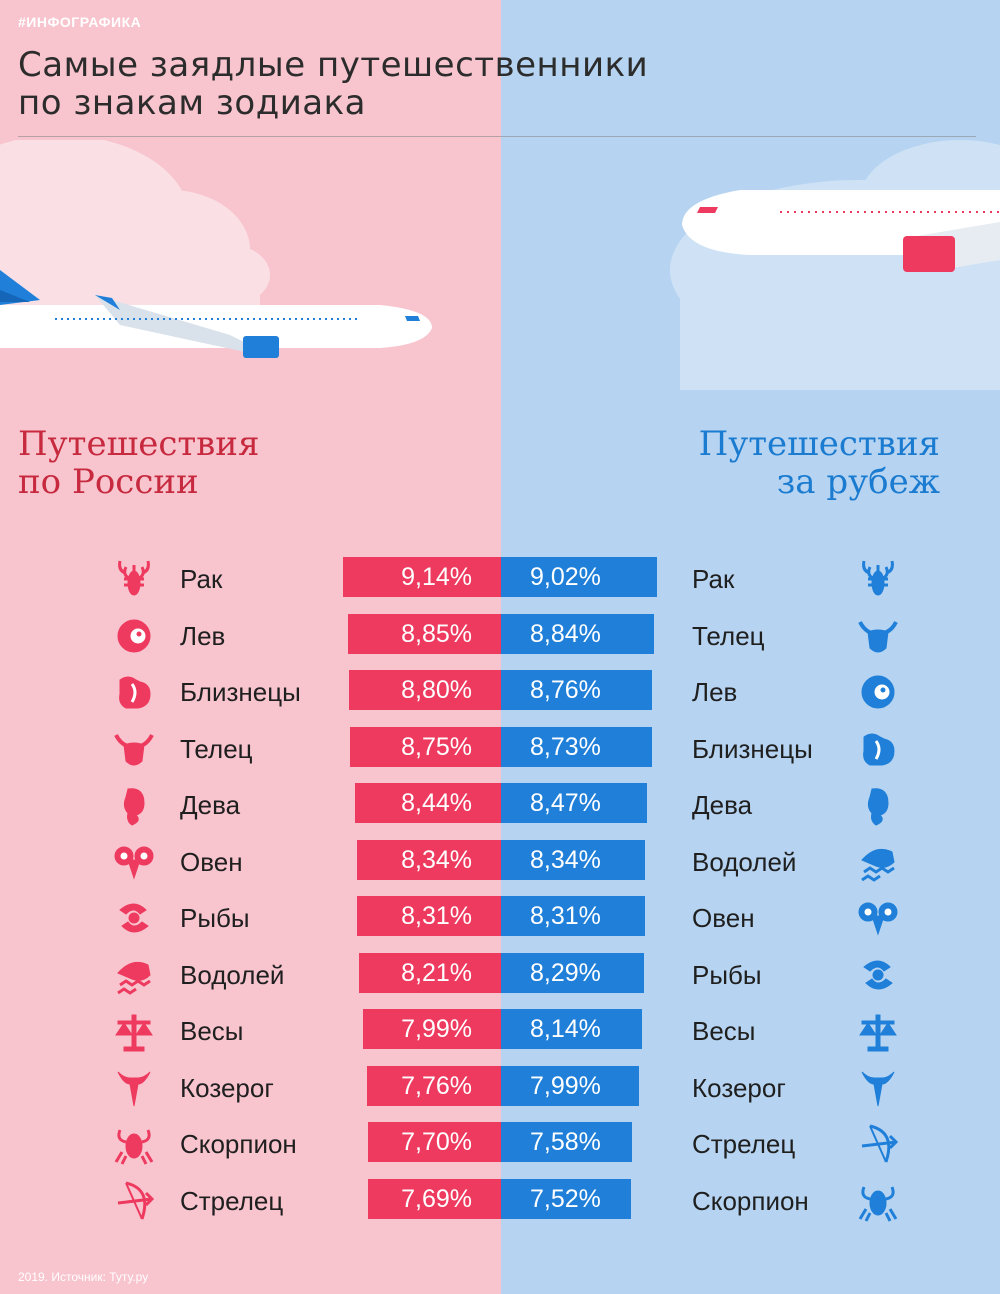 Image resolution: width=1000 pixels, height=1294 pixels. Describe the element at coordinates (436, 803) in the screenshot. I see `domestic-value-label: 8,44%` at that location.